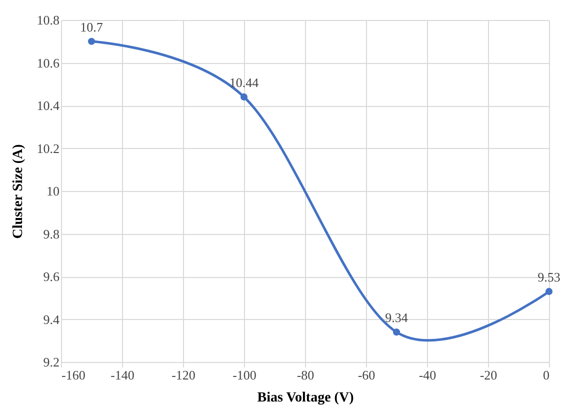 Image resolution: width=575 pixels, height=412 pixels. What do you see at coordinates (51, 319) in the screenshot?
I see `y-tick-label: 9.4` at bounding box center [51, 319].